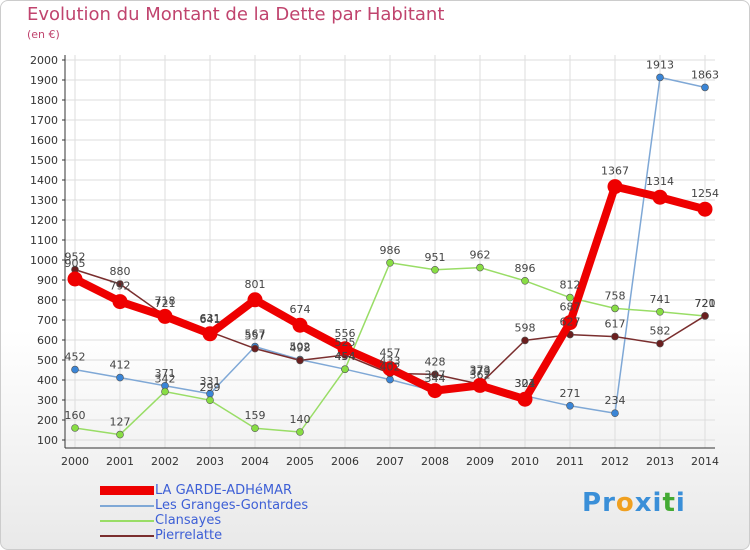  I want to click on data-label: 159, so click(255, 415).